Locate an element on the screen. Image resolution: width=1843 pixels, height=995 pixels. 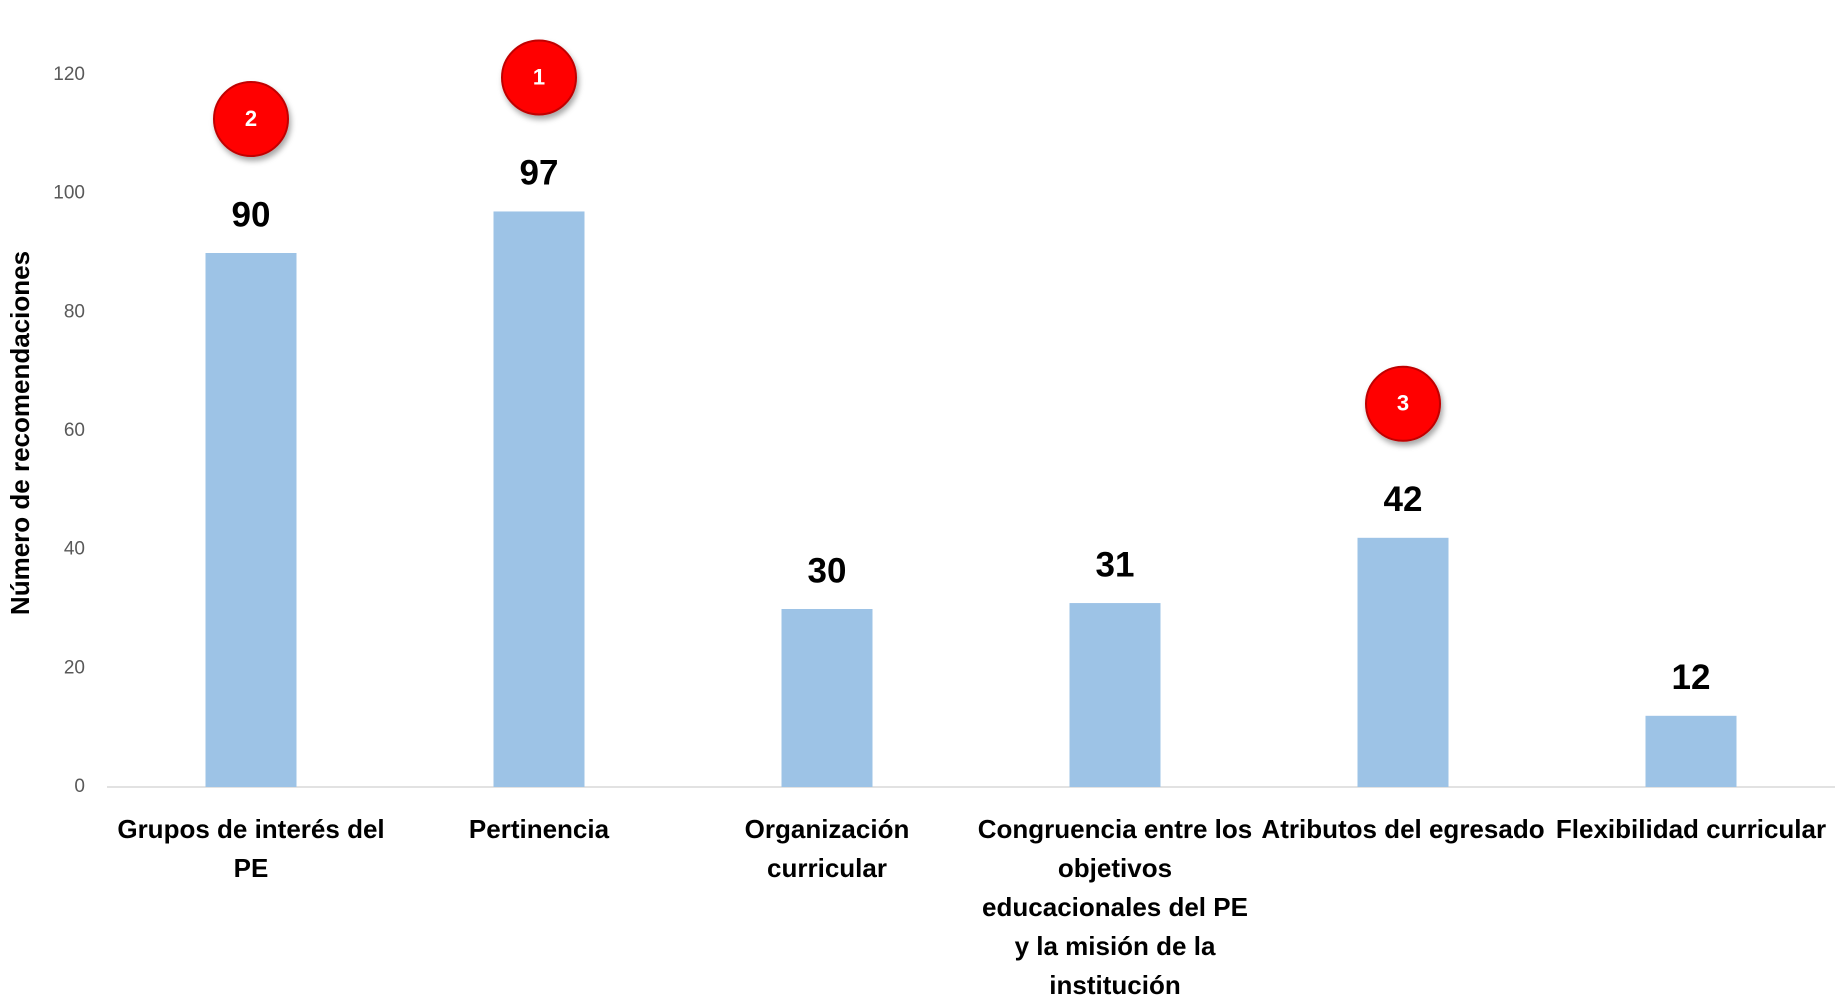
x-tick-label: Organización curricular is located at coordinates (827, 848).